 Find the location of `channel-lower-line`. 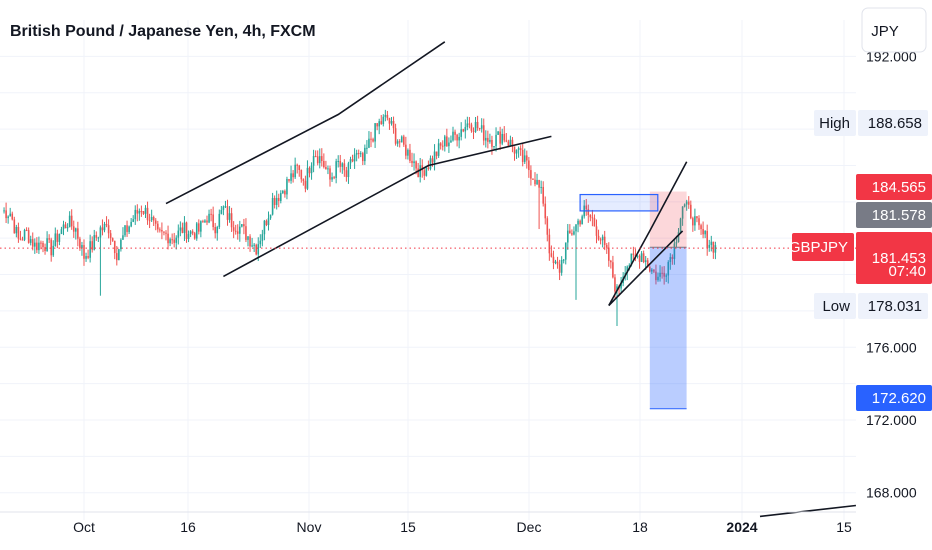

channel-lower-line is located at coordinates (387, 206).